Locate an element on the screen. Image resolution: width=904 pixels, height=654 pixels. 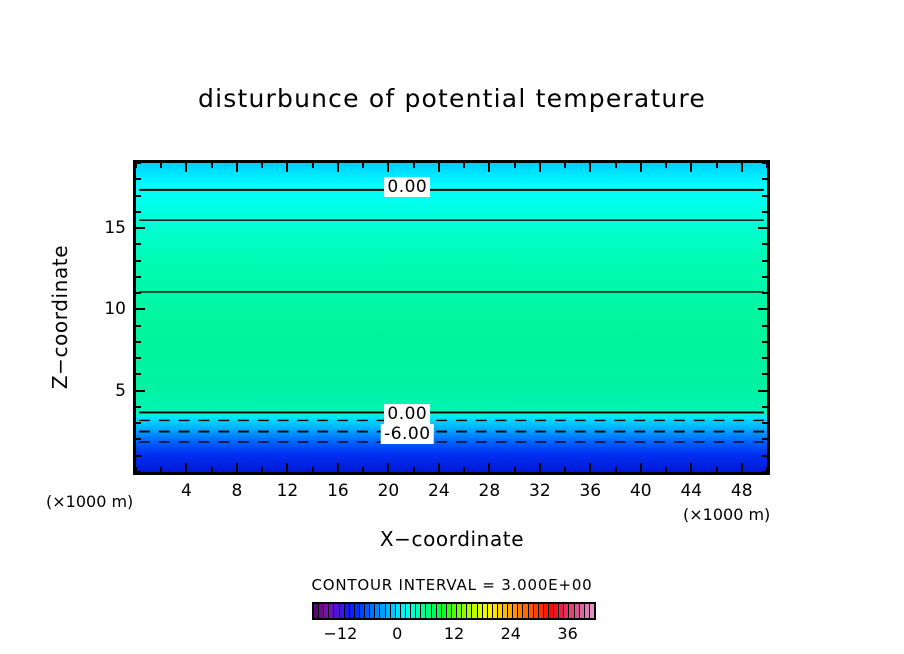
y-axis-title: Z−coordinate is located at coordinates (60, 317).